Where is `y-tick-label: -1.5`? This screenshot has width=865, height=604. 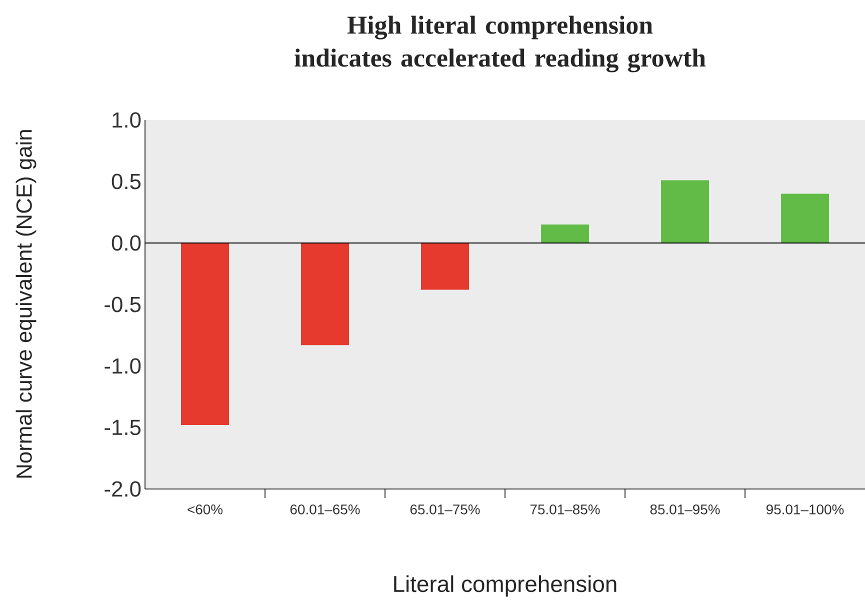
y-tick-label: -1.5 is located at coordinates (122, 428).